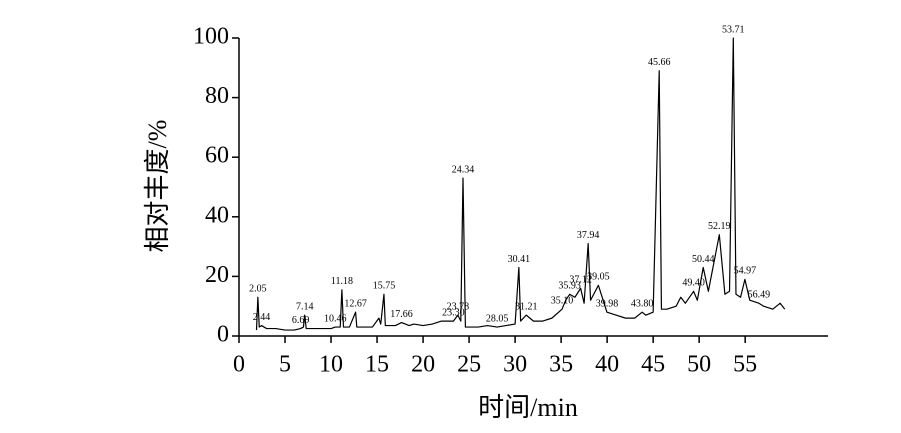 The height and width of the screenshot is (433, 901). Describe the element at coordinates (607, 365) in the screenshot. I see `x-tick-label: 40` at that location.